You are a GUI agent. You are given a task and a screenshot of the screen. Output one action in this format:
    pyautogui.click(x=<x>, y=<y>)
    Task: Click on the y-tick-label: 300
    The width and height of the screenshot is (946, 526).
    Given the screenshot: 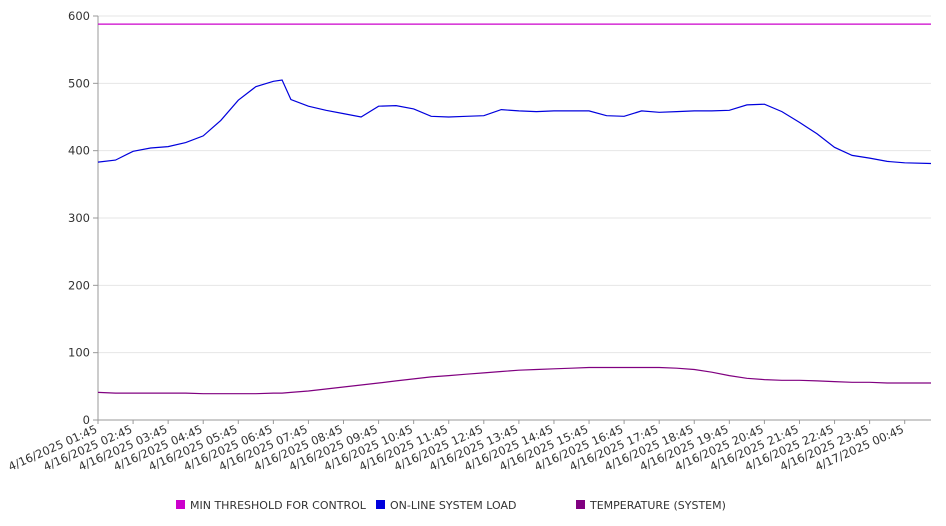 What is the action you would take?
    pyautogui.click(x=79, y=218)
    